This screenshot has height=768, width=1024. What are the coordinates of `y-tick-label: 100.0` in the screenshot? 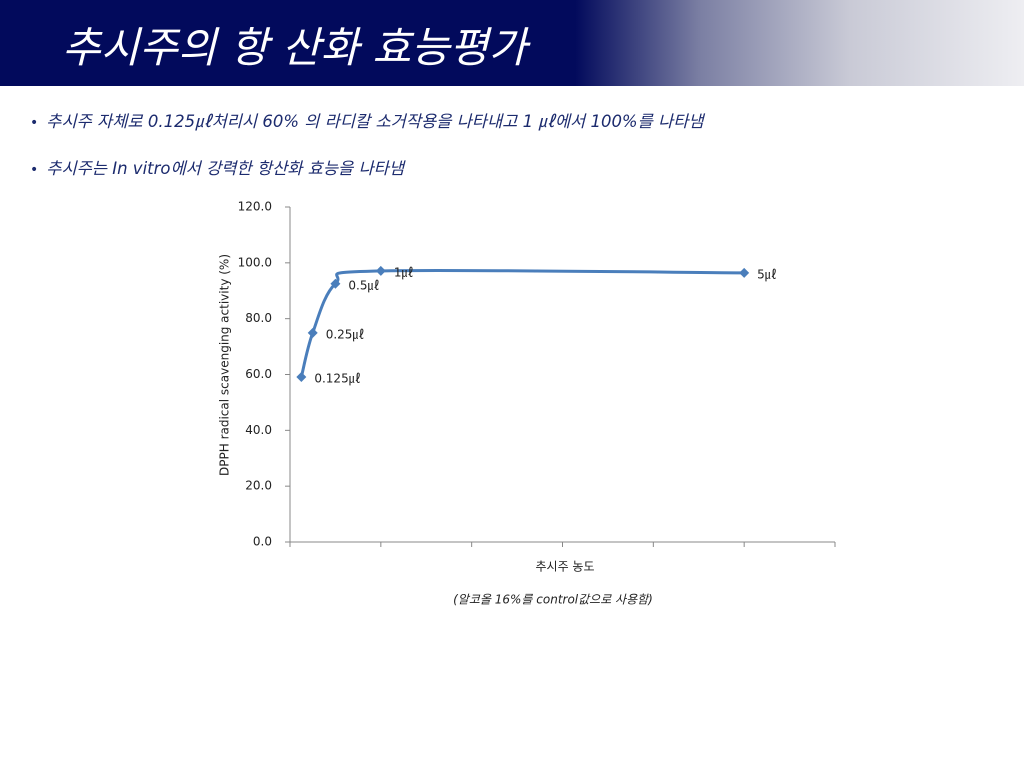 It's located at (255, 262).